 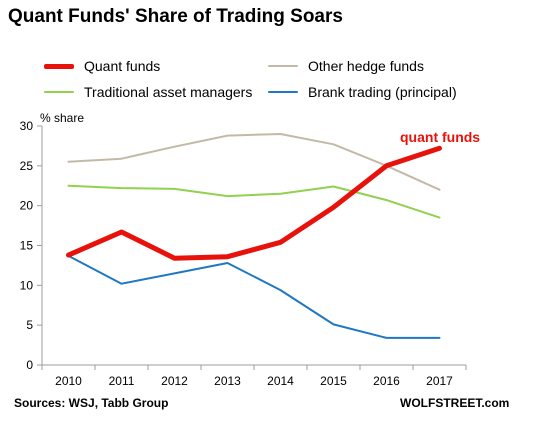 I want to click on legend-label-other-hedge-funds: Other hedge funds, so click(x=366, y=66).